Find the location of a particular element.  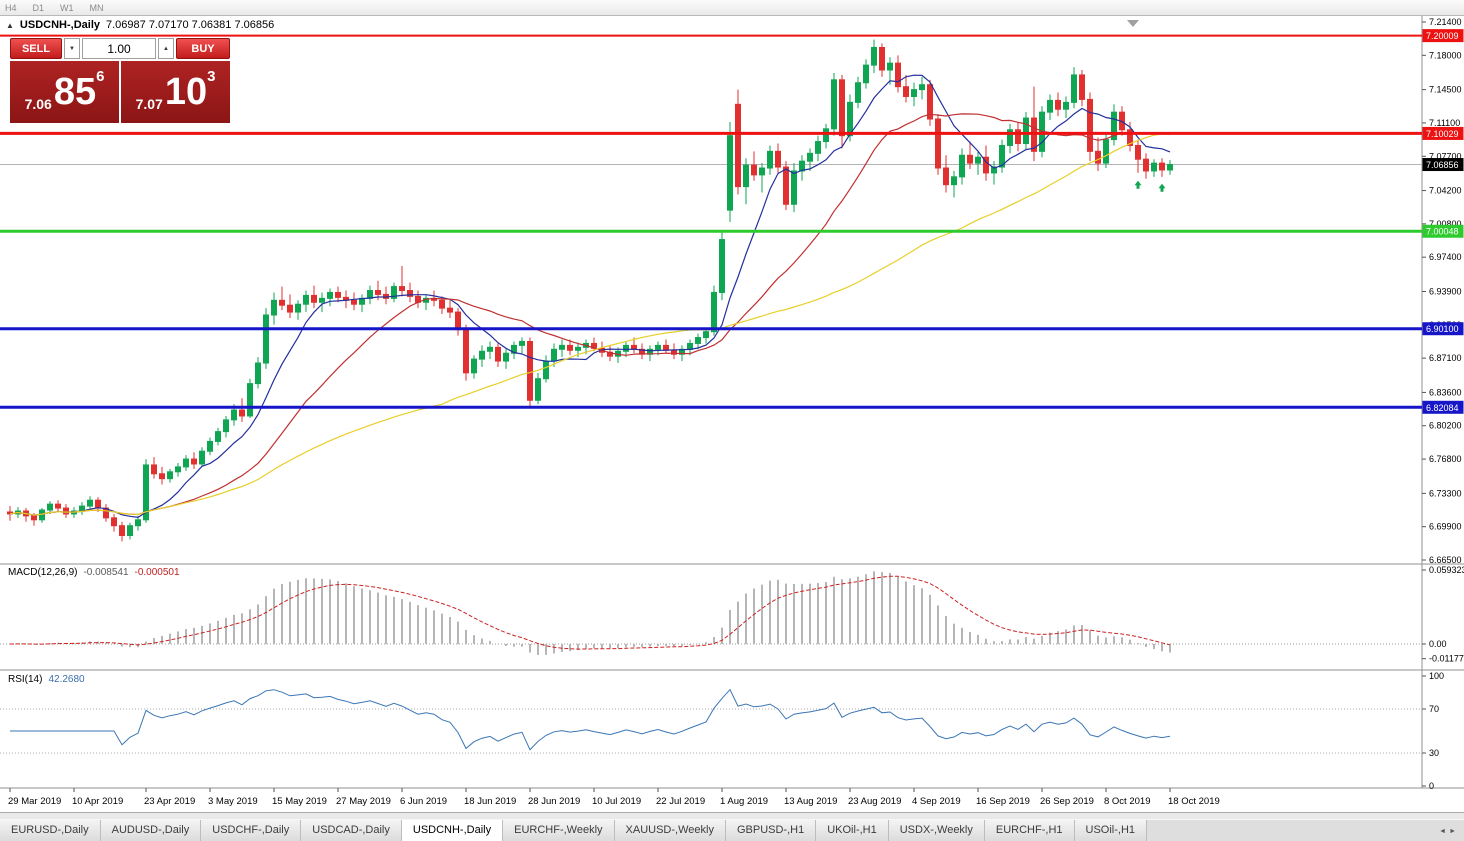

macd-indicator-label: MACD(12,26,9) -0.008541 -0.000501 is located at coordinates (94, 572).